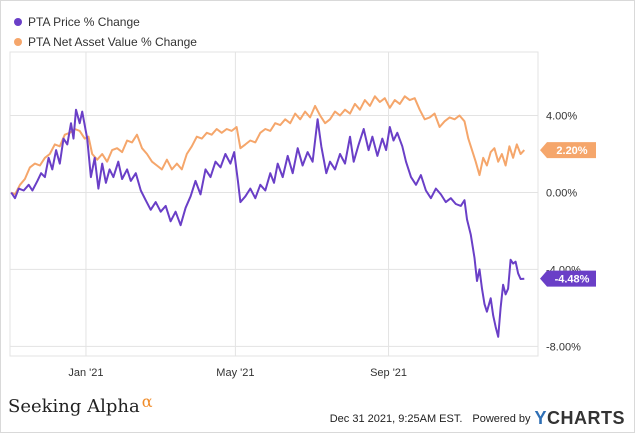 This screenshot has width=635, height=433. I want to click on powered-by-label: Powered by, so click(501, 418).